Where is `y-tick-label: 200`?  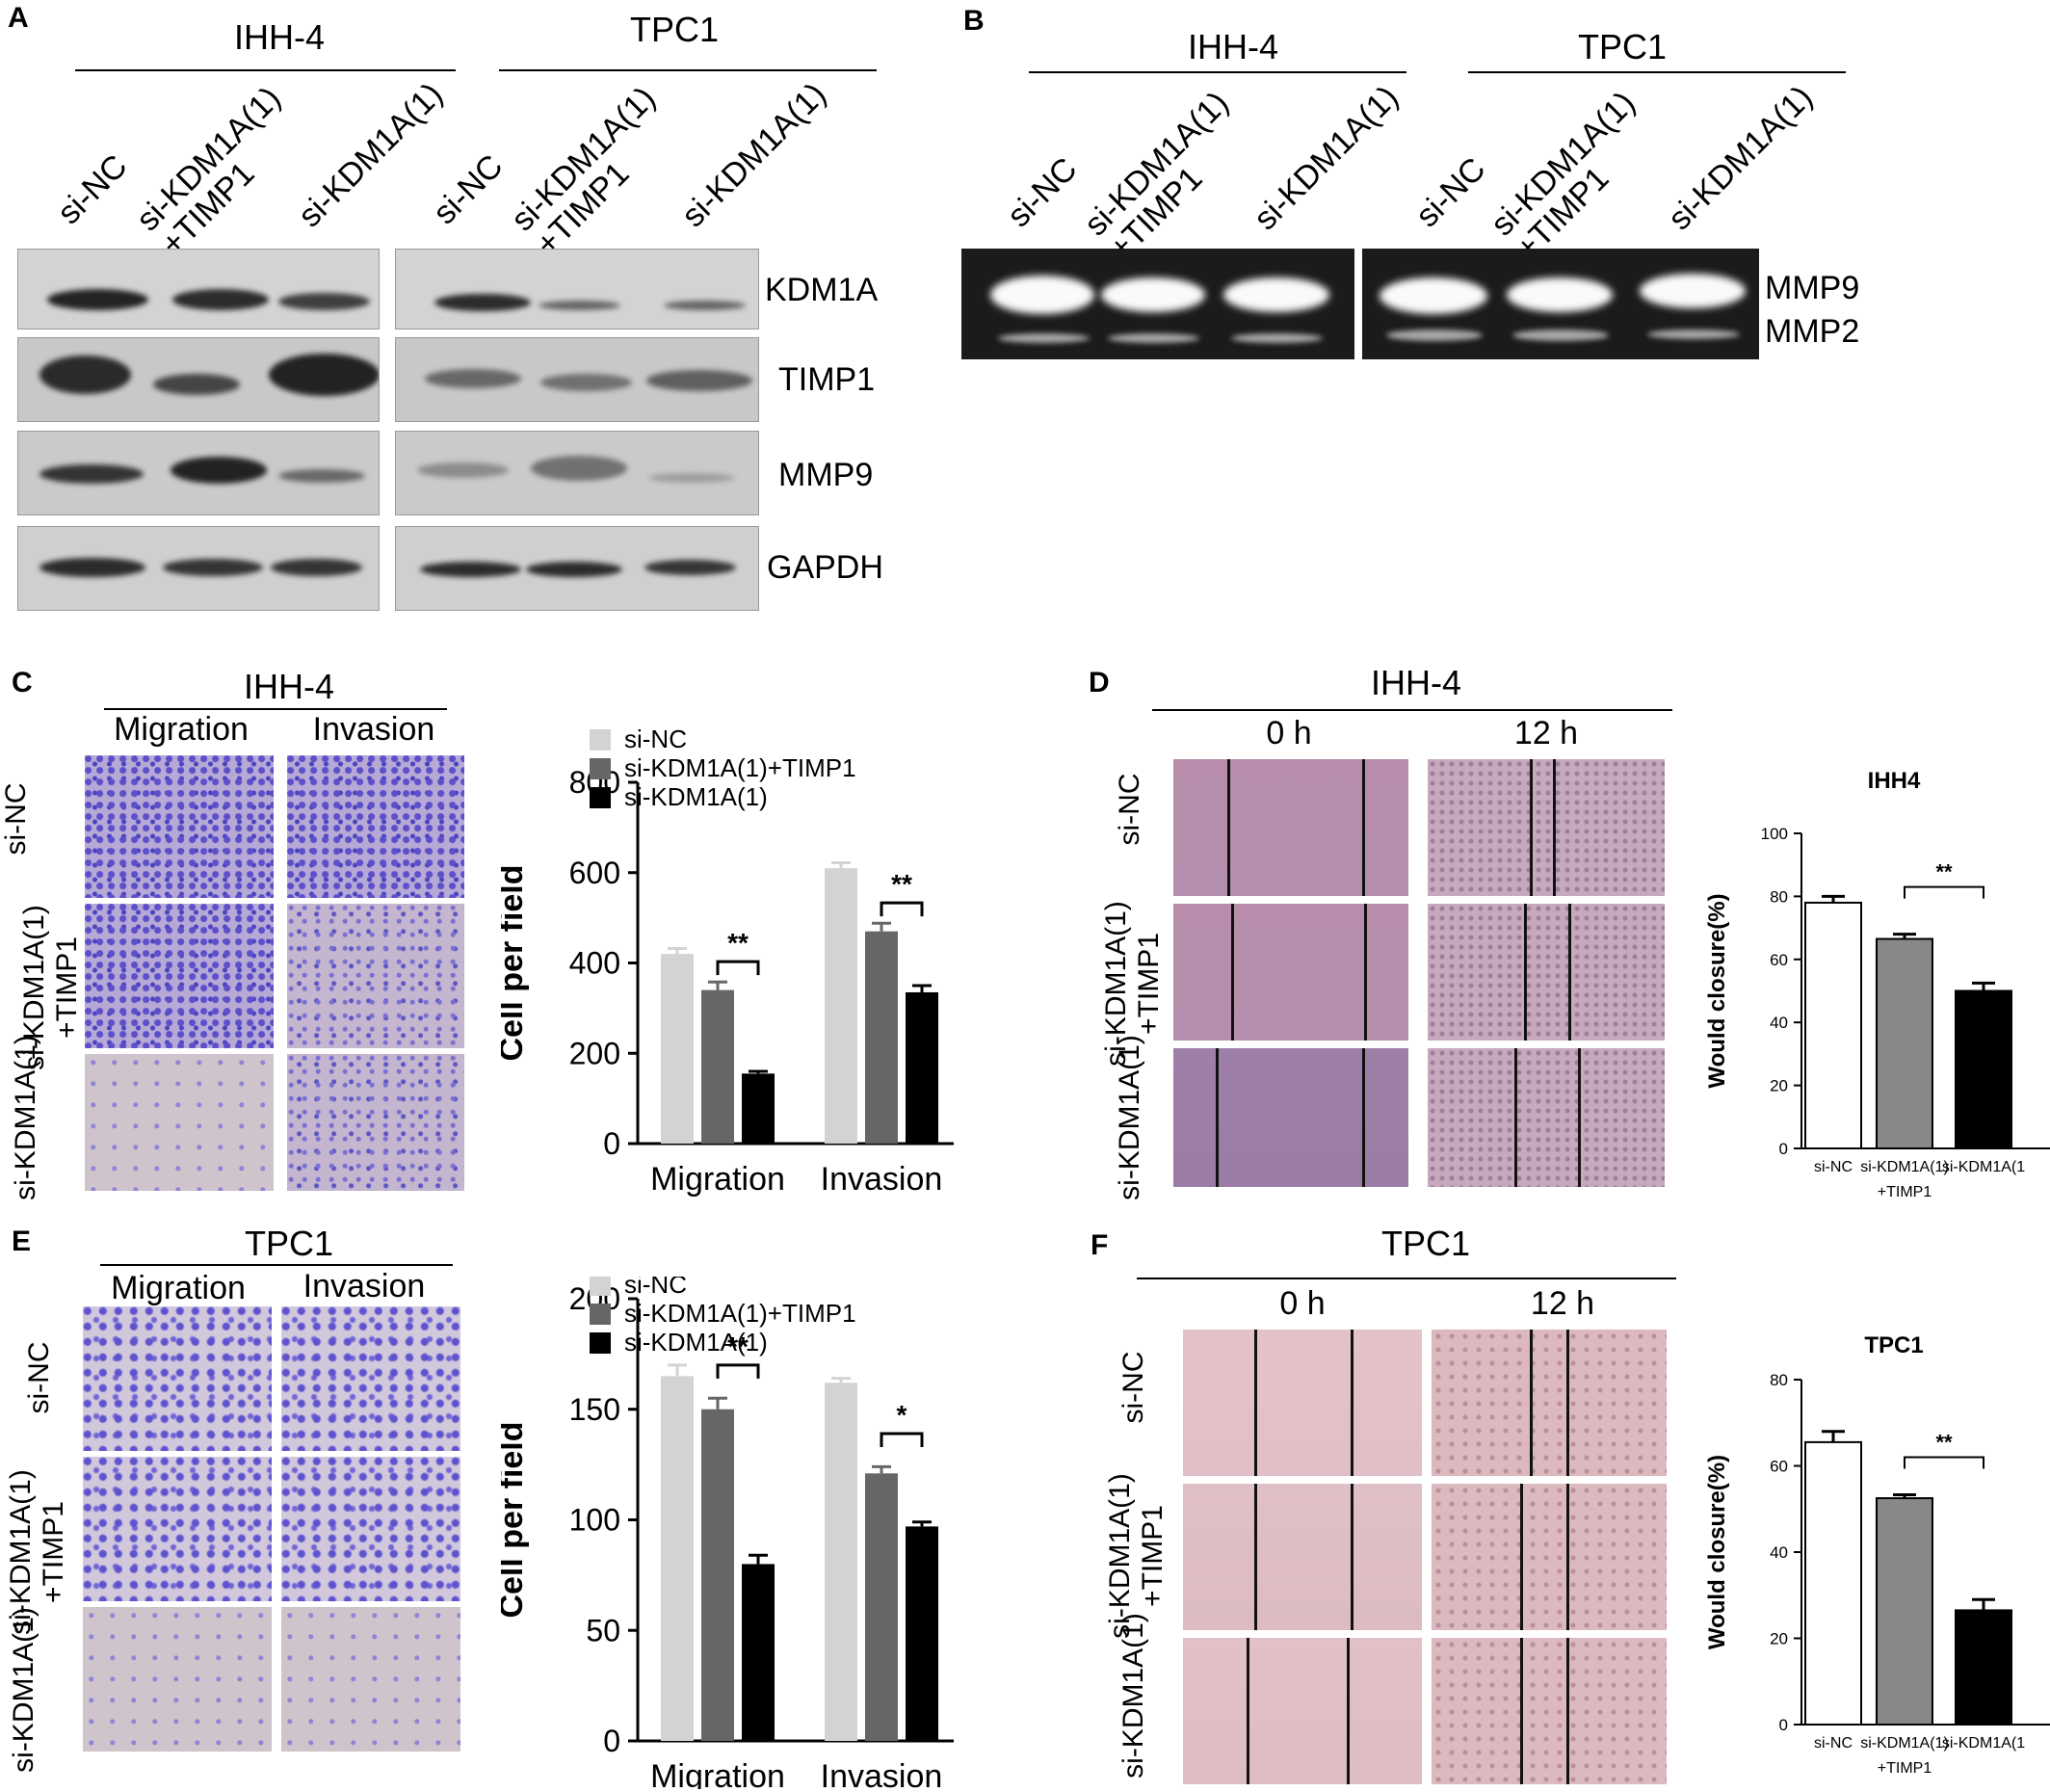 y-tick-label: 200 is located at coordinates (594, 1053).